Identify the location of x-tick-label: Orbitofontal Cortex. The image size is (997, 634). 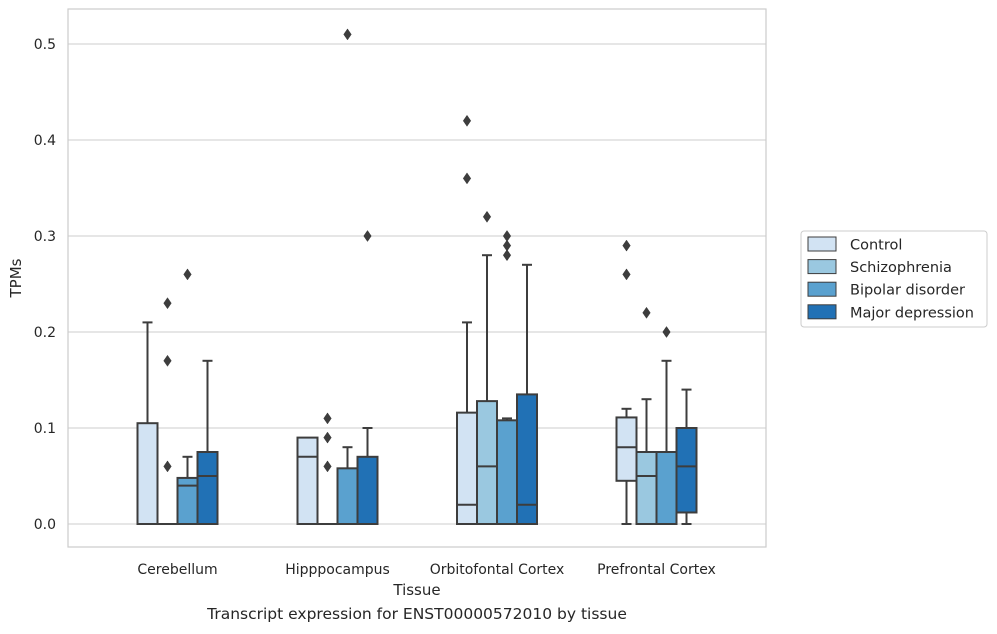
(497, 570).